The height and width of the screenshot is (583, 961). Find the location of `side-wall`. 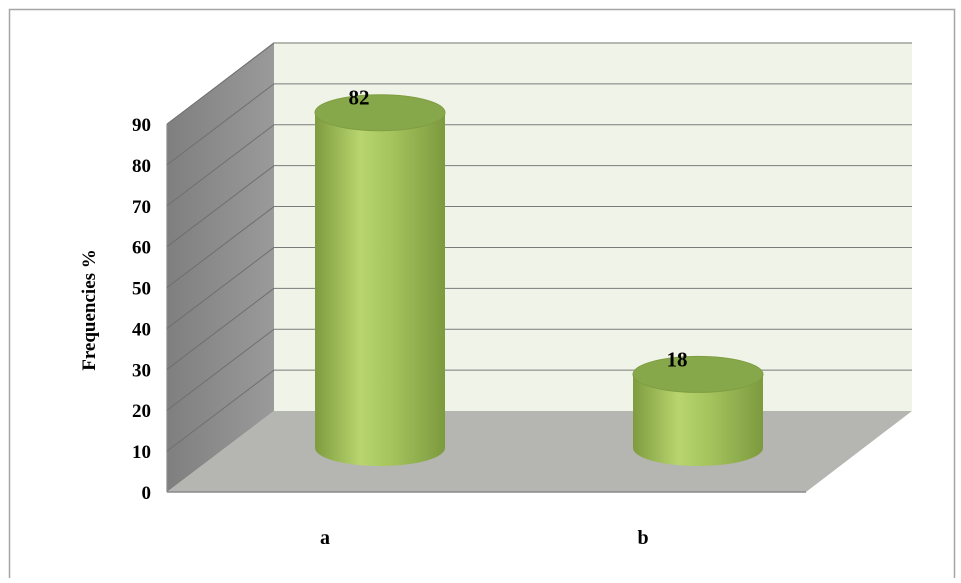

side-wall is located at coordinates (220, 267).